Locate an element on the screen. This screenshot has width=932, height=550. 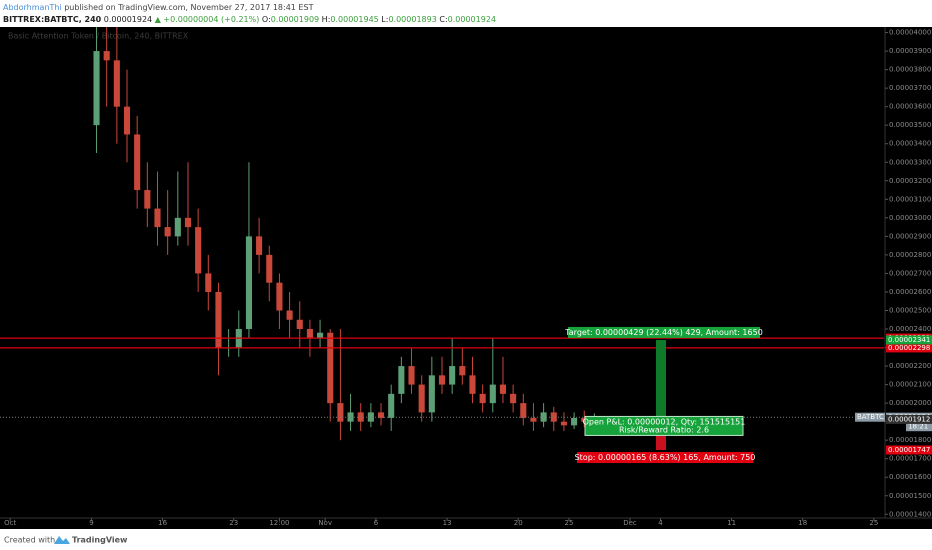
y-tick-label: 0.00003900 is located at coordinates (910, 51).